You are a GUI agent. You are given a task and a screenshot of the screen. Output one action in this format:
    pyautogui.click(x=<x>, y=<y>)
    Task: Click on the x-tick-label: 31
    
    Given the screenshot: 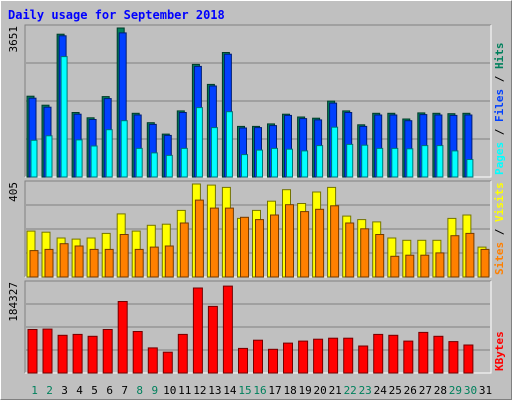 What is the action you would take?
    pyautogui.click(x=485, y=390)
    